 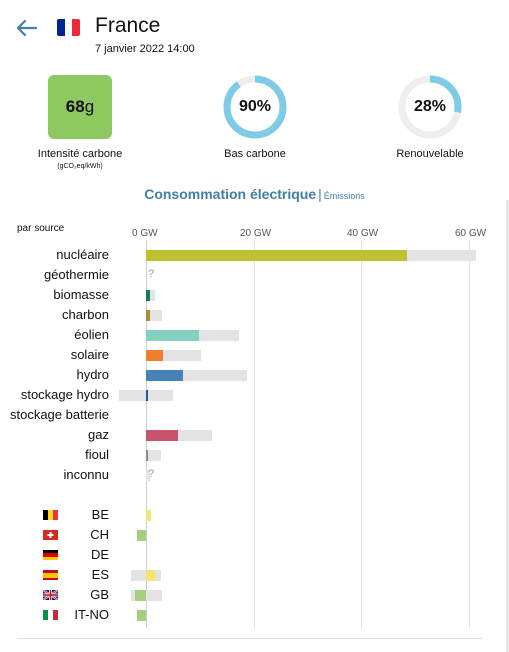 I want to click on source-row-label: gaz, so click(x=98, y=434).